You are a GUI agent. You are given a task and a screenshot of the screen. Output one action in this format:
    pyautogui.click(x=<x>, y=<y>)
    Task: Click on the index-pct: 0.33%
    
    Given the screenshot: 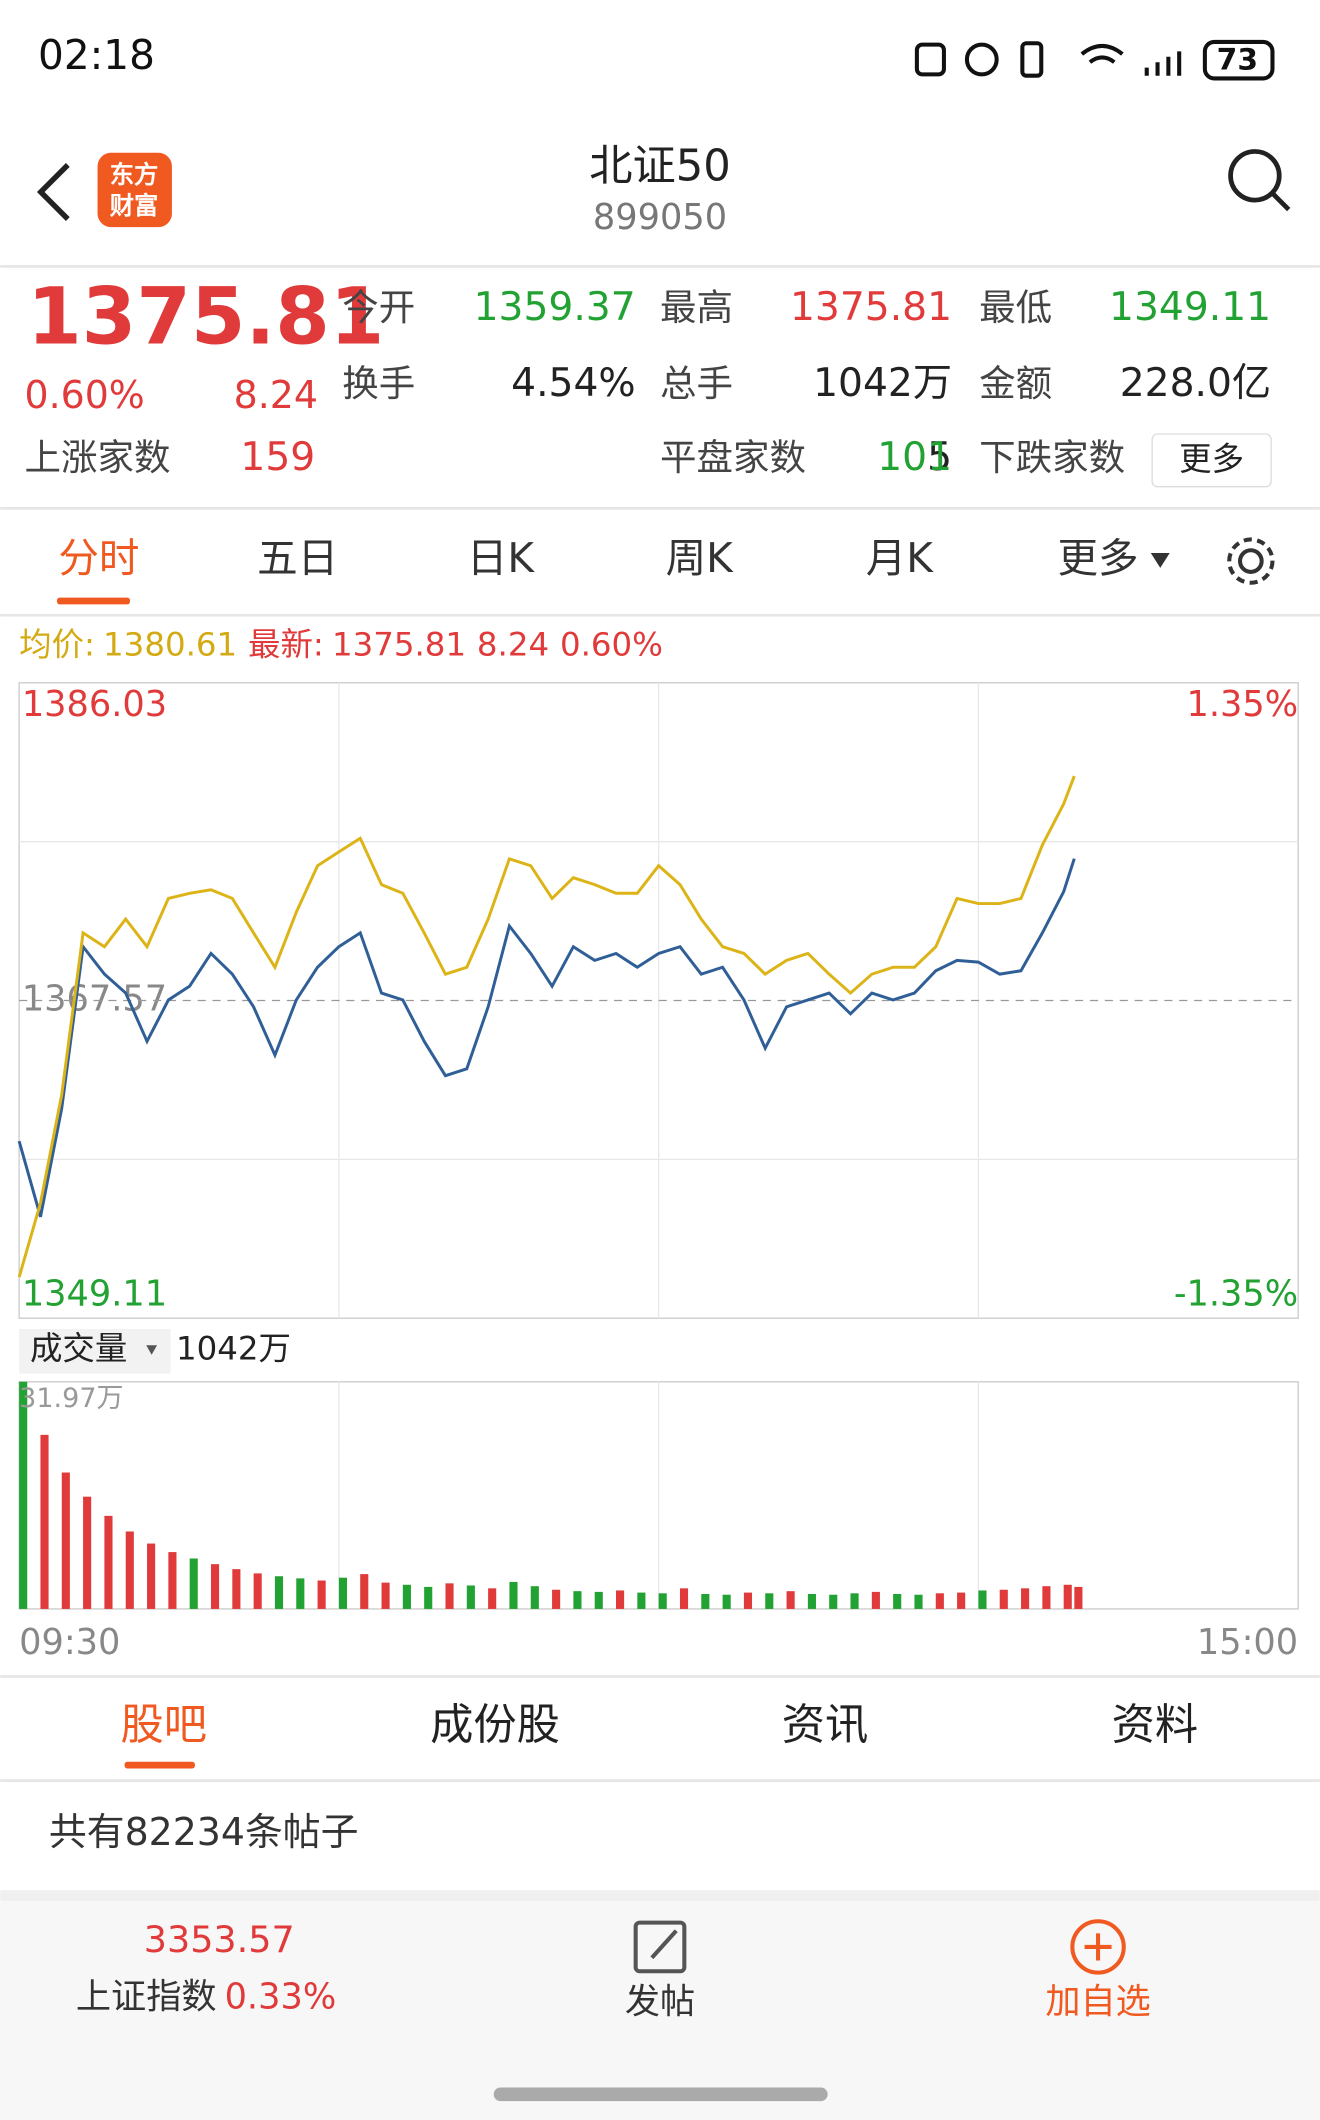 What is the action you would take?
    pyautogui.click(x=281, y=1996)
    